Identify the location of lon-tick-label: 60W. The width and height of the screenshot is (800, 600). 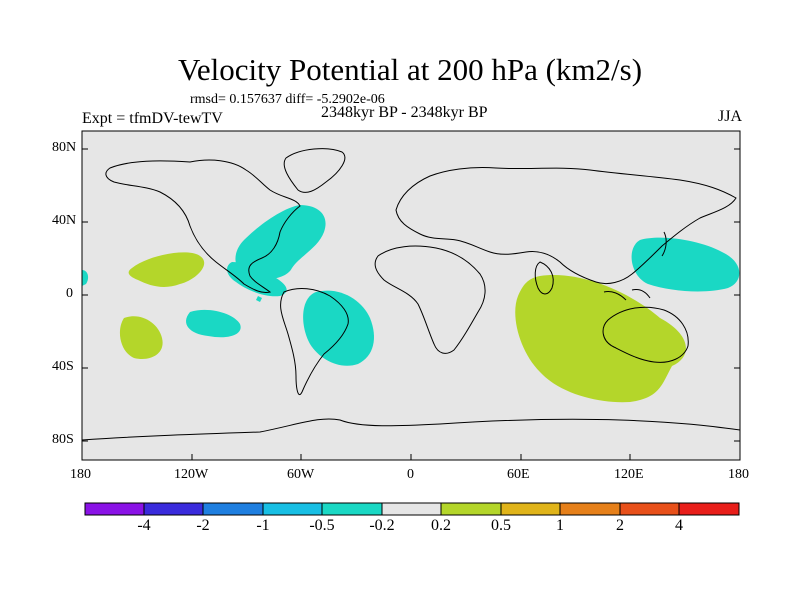
(301, 474).